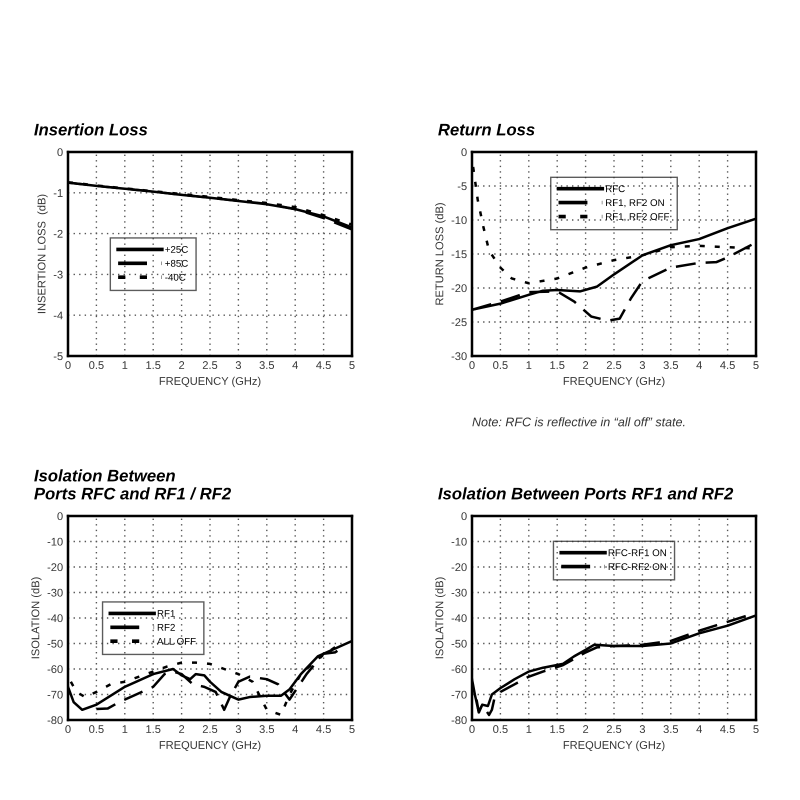  I want to click on legend-label: RF2, so click(166, 627).